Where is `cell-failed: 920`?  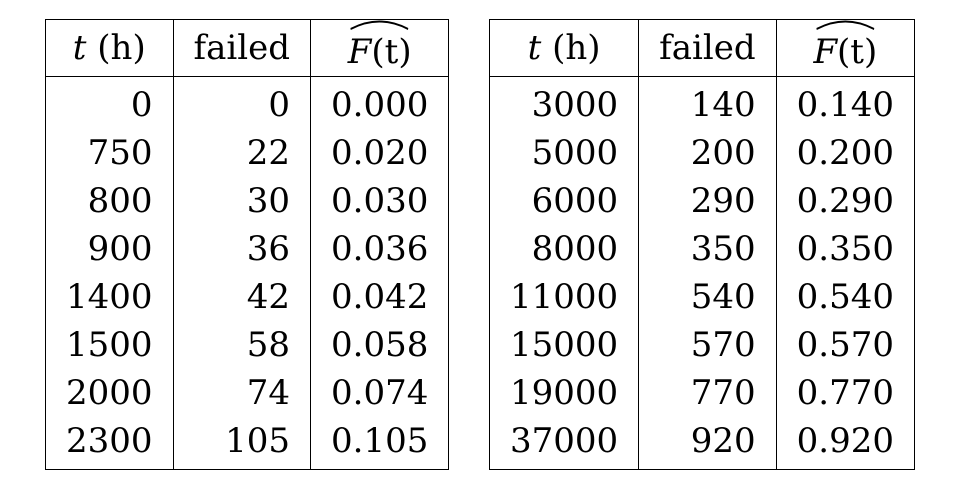
cell-failed: 920 is located at coordinates (707, 443).